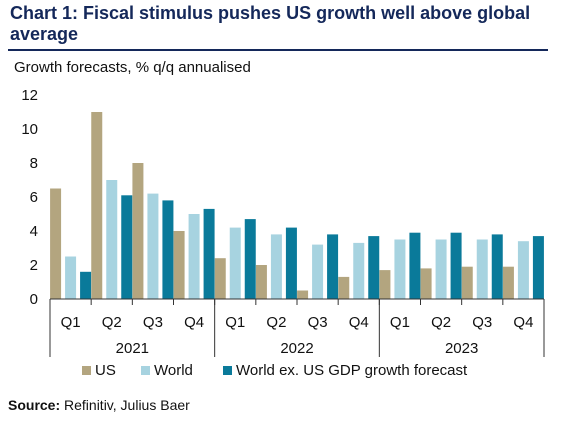 The image size is (567, 424). I want to click on y-tick-label: 0, so click(34, 299).